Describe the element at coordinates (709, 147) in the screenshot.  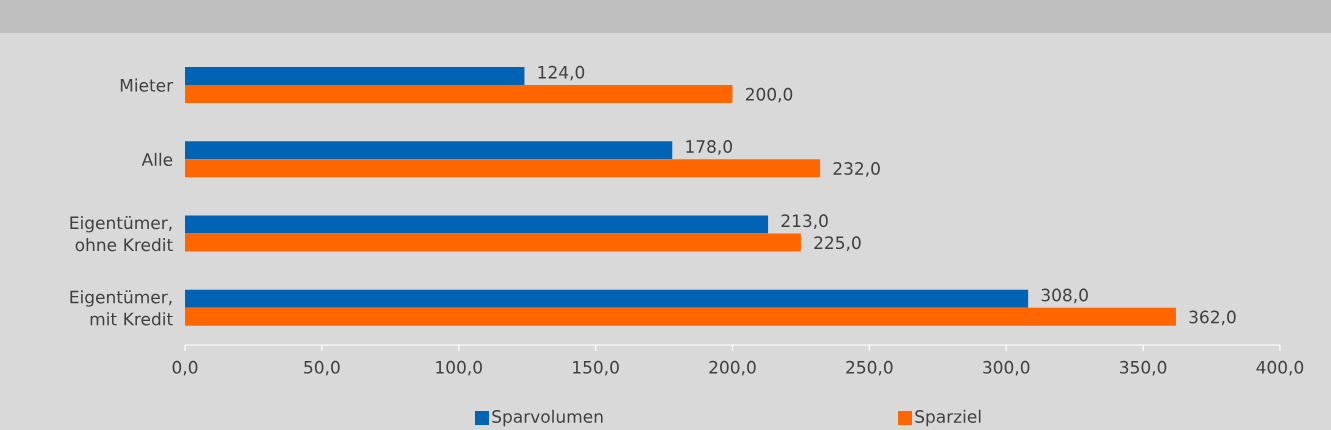
I see `data-label: 178,0` at that location.